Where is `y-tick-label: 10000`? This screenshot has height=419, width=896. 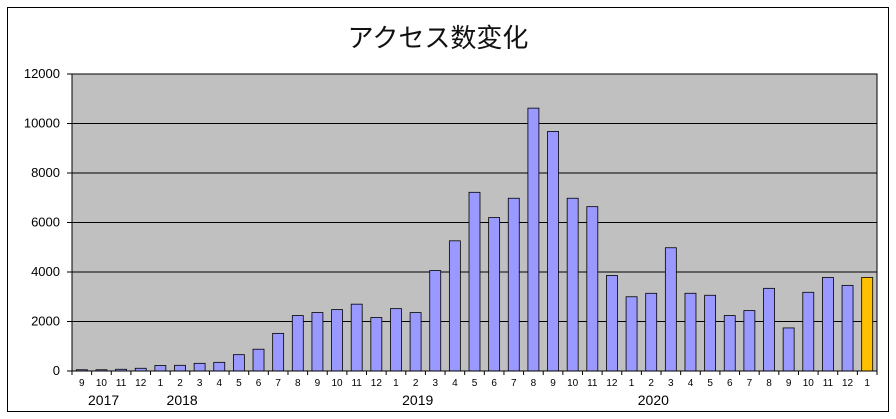
y-tick-label: 10000 is located at coordinates (42, 123).